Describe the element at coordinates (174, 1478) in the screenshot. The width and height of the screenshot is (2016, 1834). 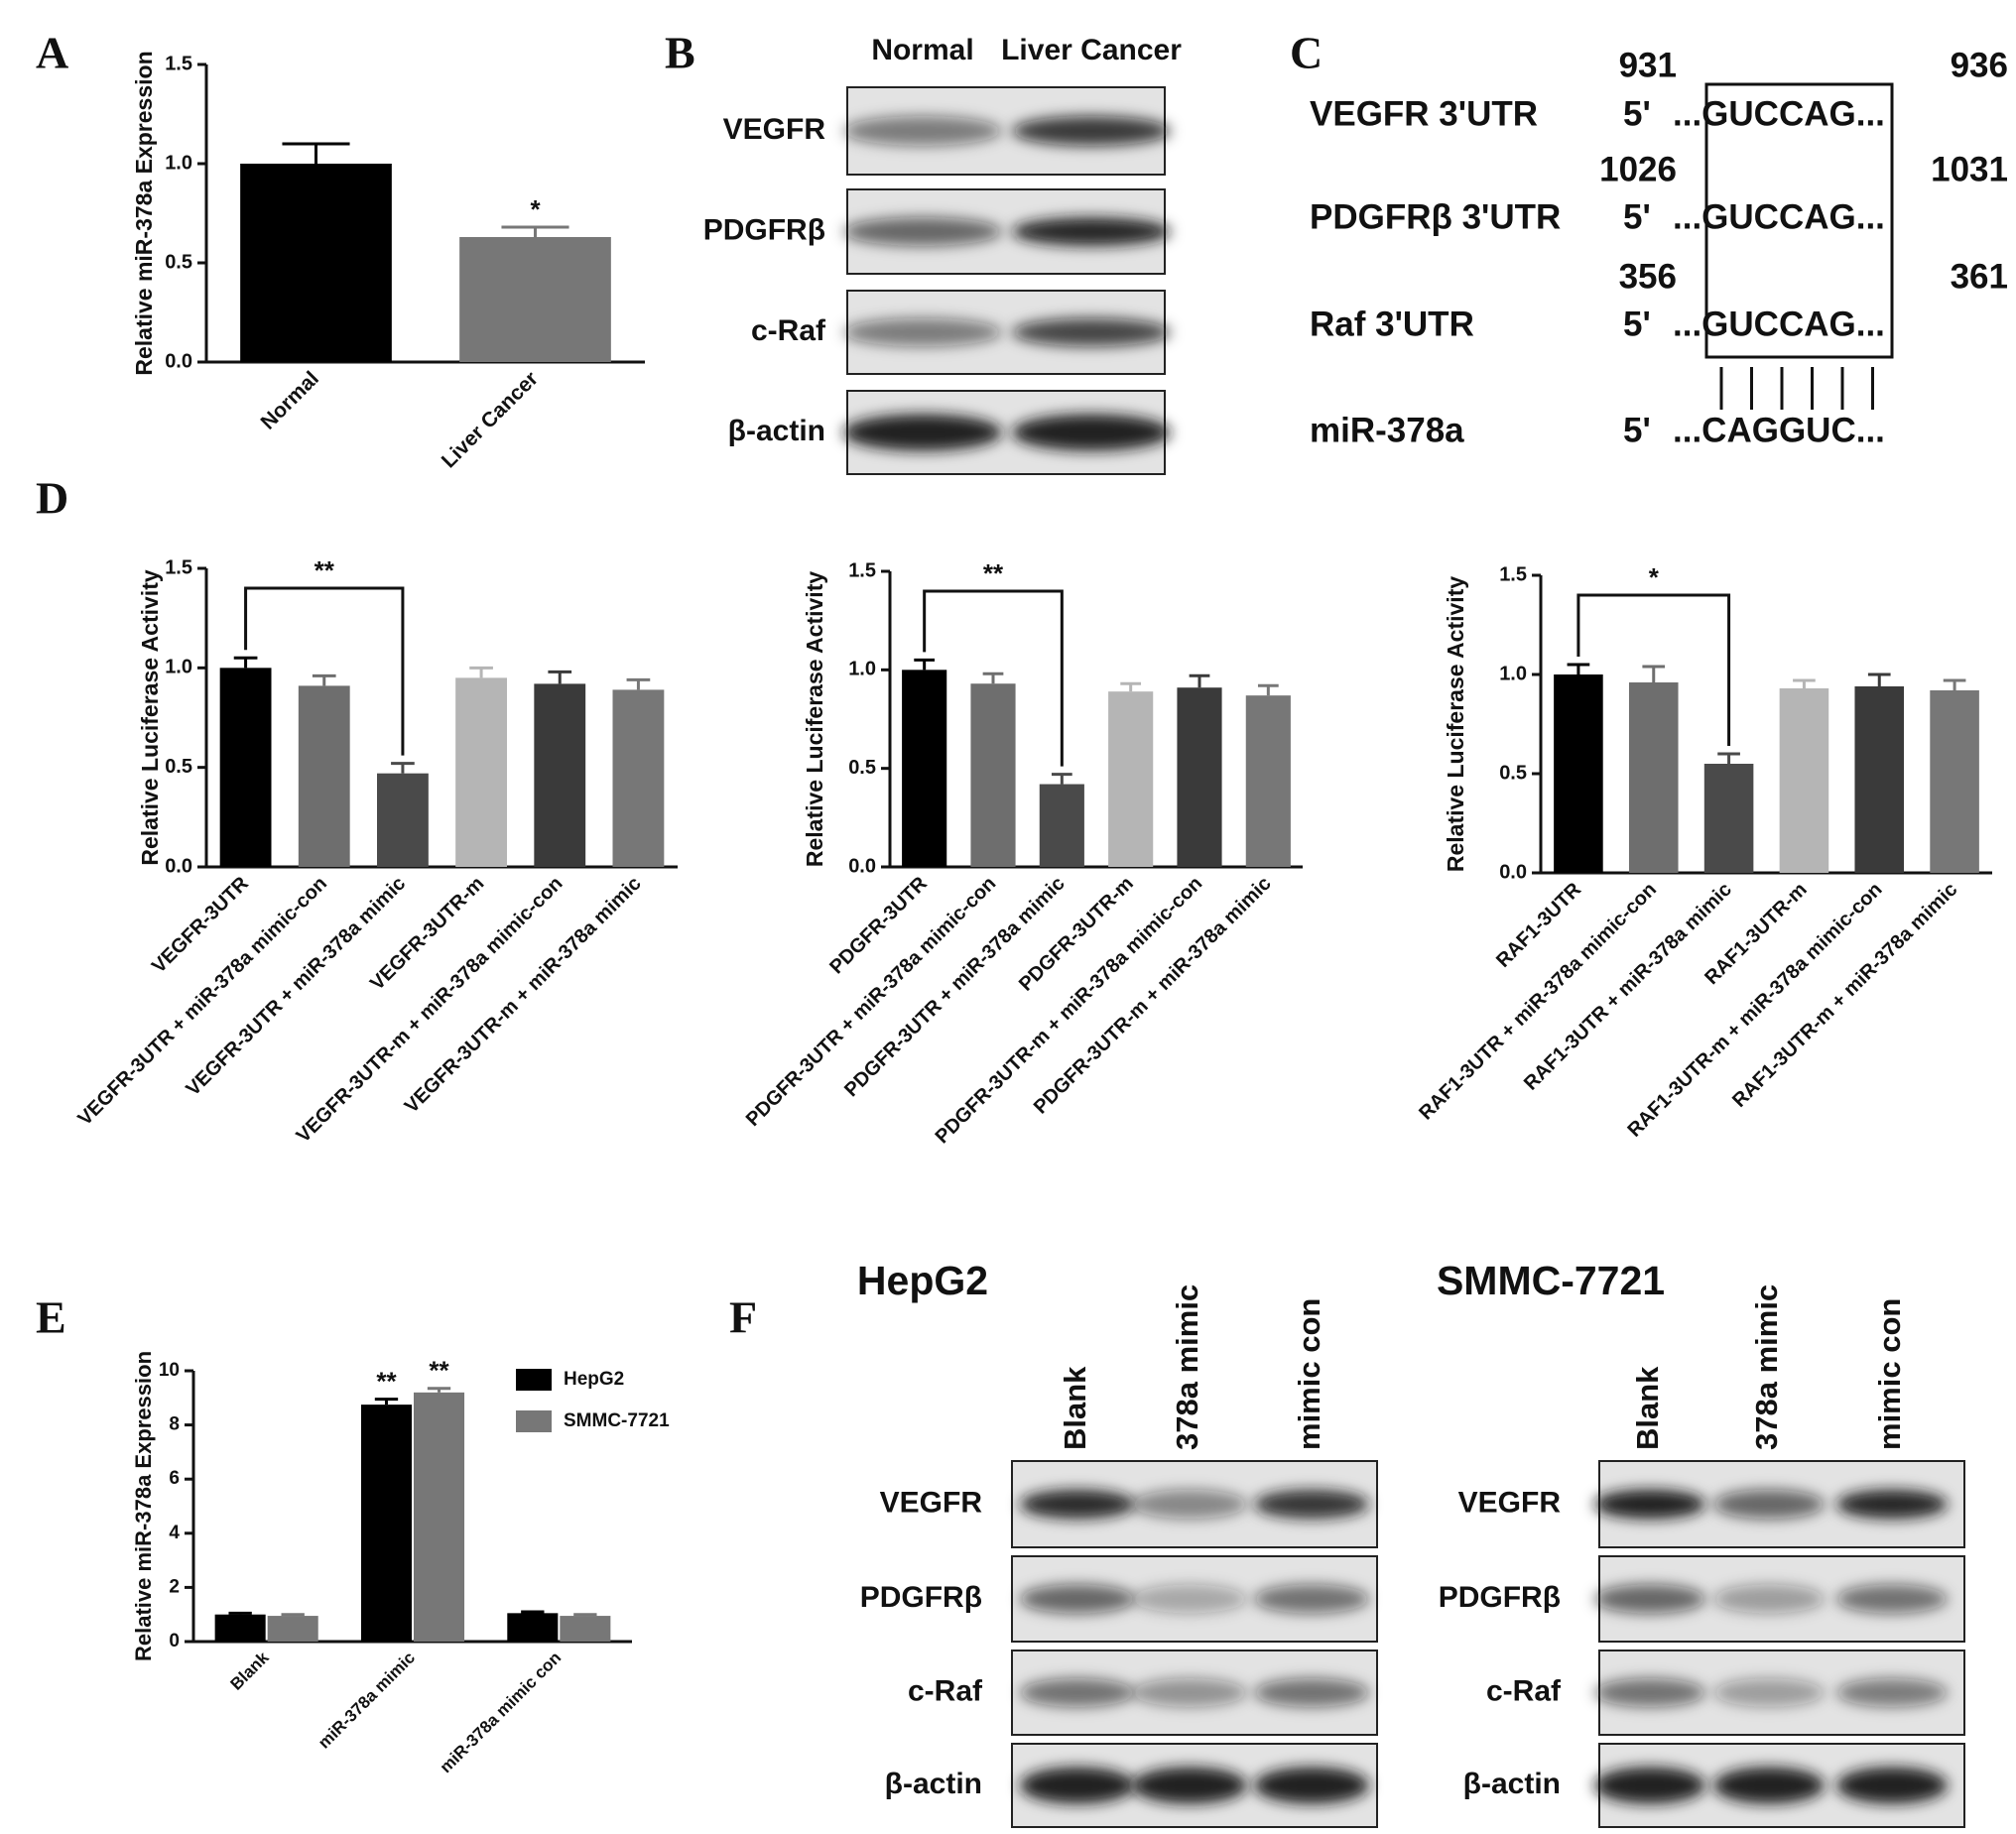
I see `y-tick-label: 6` at that location.